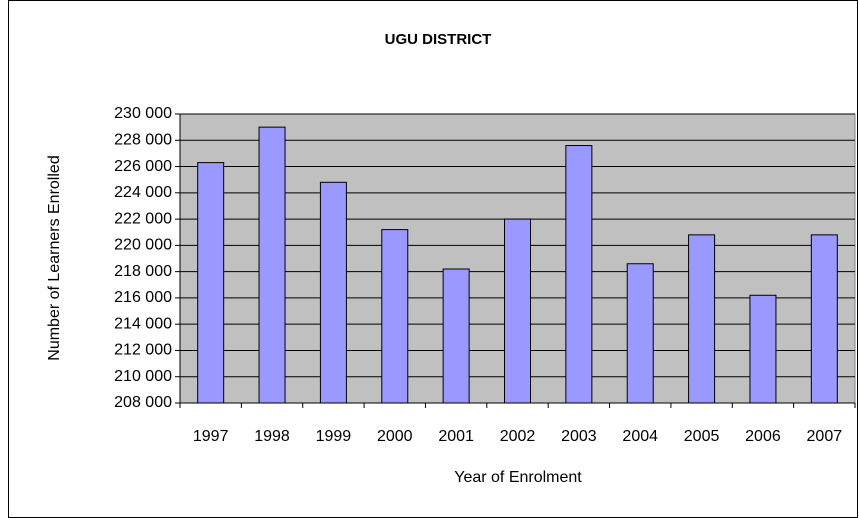 The image size is (859, 518). Describe the element at coordinates (438, 39) in the screenshot. I see `chart-title: UGU DISTRICT` at that location.